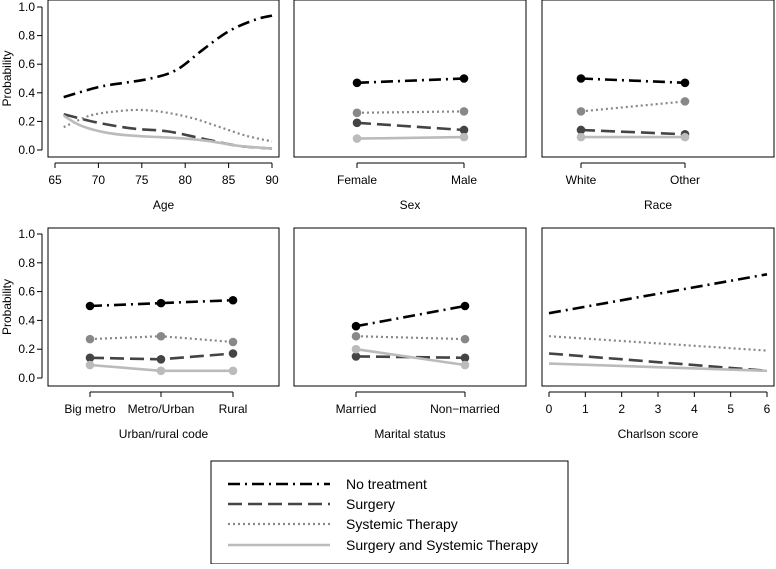 This screenshot has width=776, height=569. I want to click on x-tick-label: Metro/Urban, so click(161, 409).